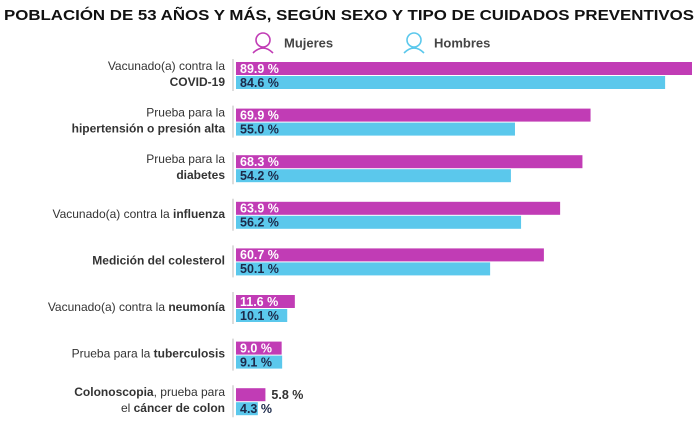 The height and width of the screenshot is (438, 700). What do you see at coordinates (259, 302) in the screenshot?
I see `value-label: 11.6 %` at bounding box center [259, 302].